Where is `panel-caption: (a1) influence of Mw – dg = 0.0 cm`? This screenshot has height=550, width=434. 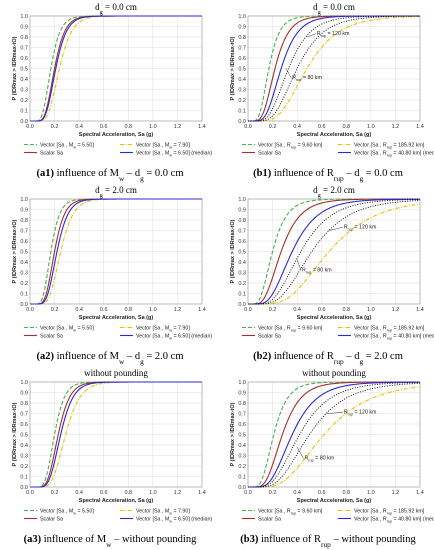
panel-caption: (a1) influence of Mw – dg = 0.0 cm is located at coordinates (109, 175).